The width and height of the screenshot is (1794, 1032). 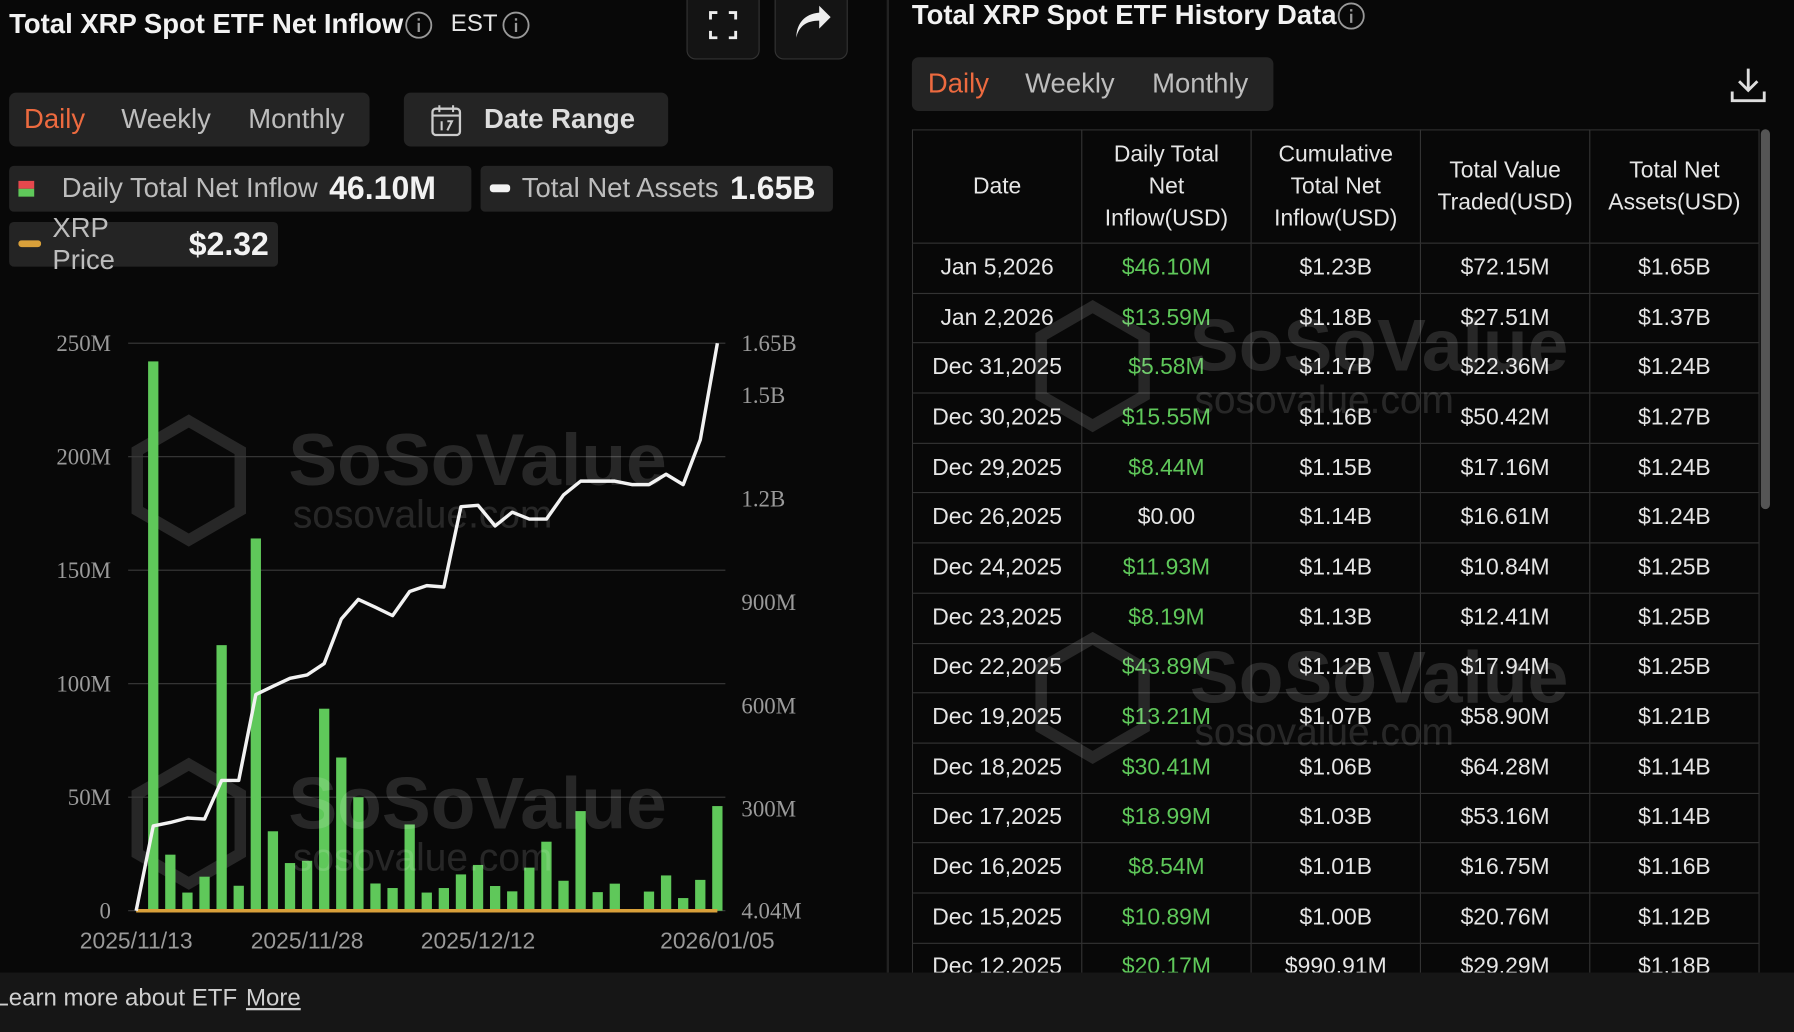 What do you see at coordinates (1505, 318) in the screenshot?
I see `table-cell: $27.51M` at bounding box center [1505, 318].